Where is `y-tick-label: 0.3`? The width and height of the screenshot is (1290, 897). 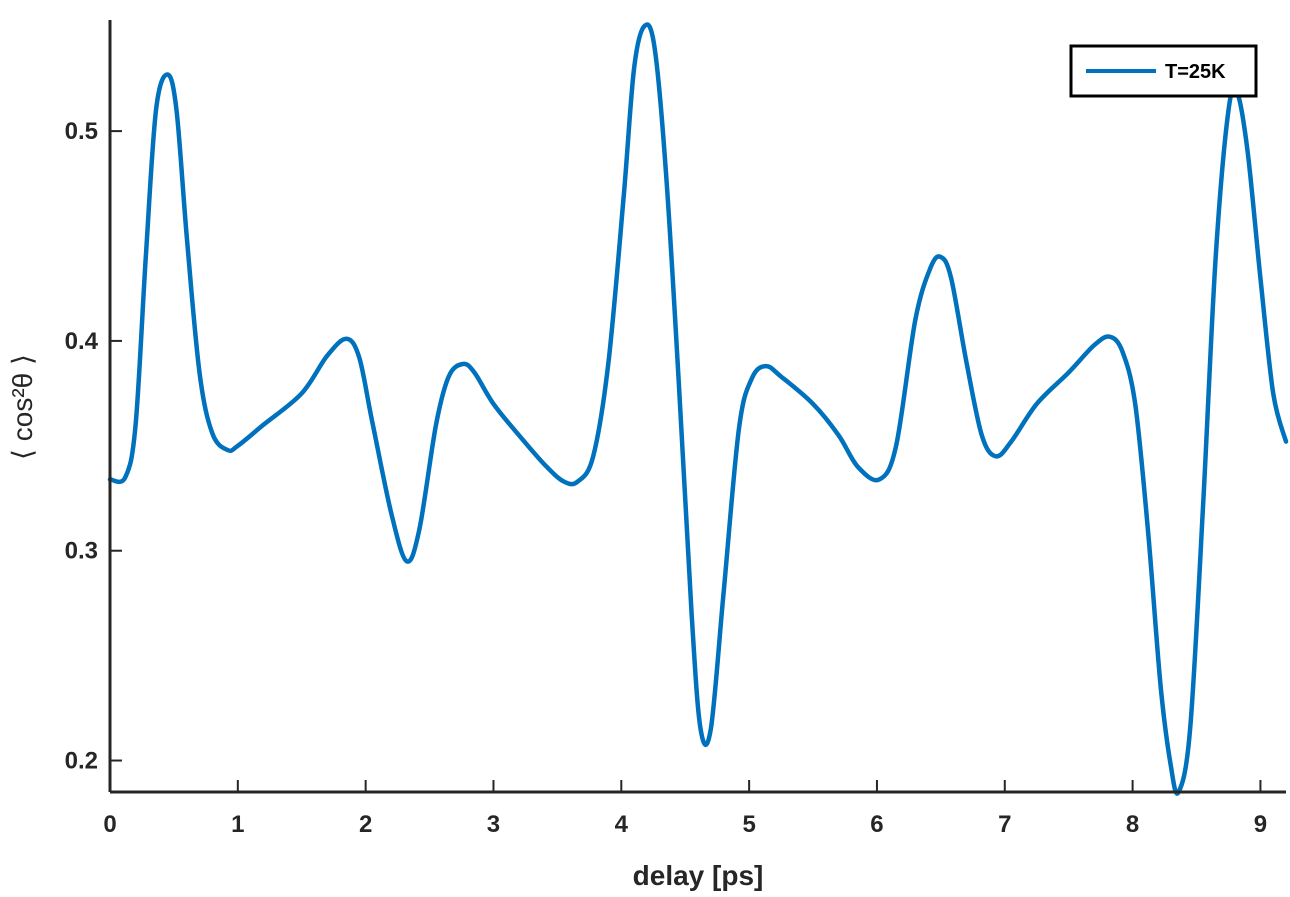
y-tick-label: 0.3 is located at coordinates (81, 551).